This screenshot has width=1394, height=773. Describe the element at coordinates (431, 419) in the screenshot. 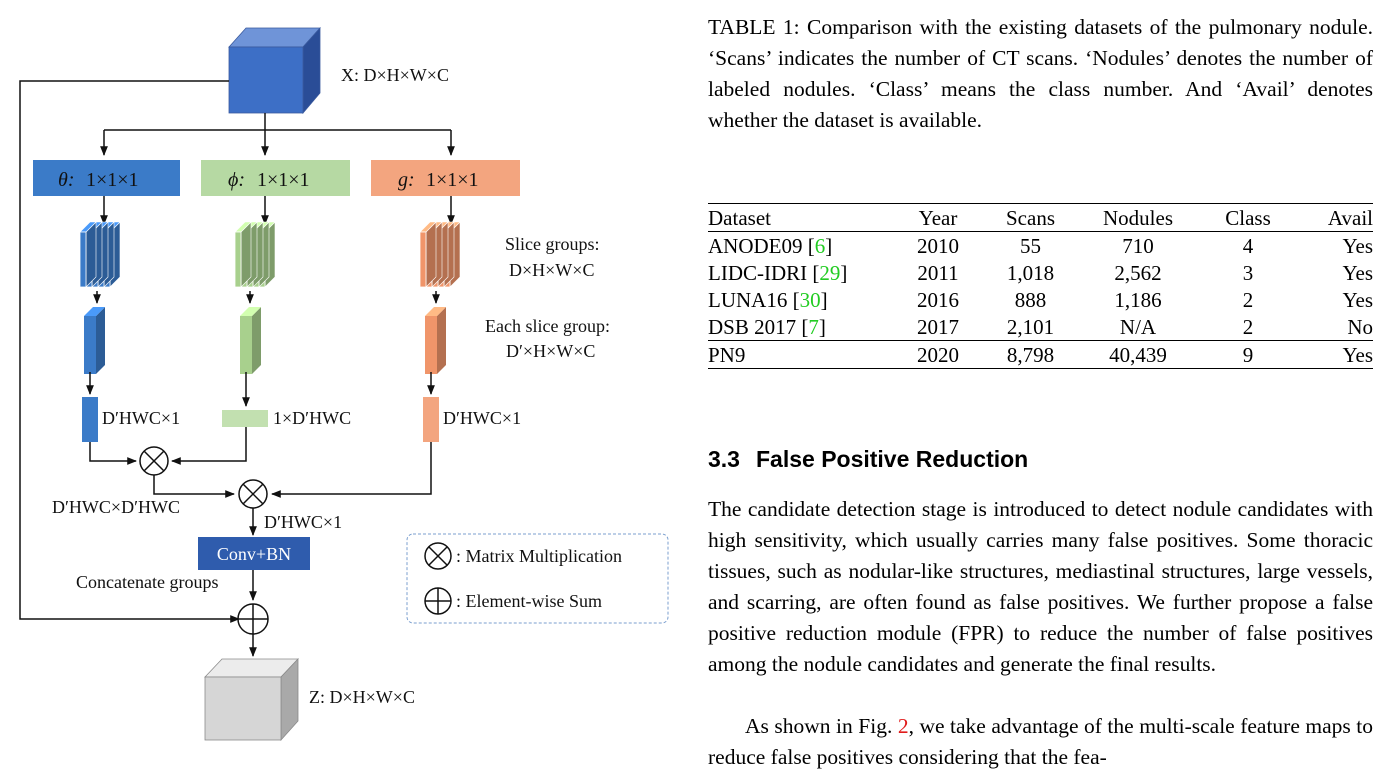

I see `g-vector` at that location.